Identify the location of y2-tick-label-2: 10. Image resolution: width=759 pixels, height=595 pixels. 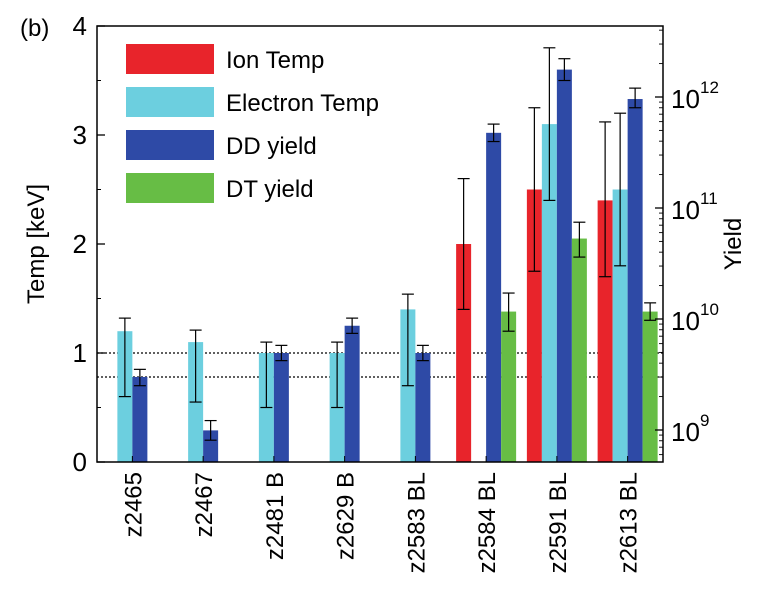
(685, 210).